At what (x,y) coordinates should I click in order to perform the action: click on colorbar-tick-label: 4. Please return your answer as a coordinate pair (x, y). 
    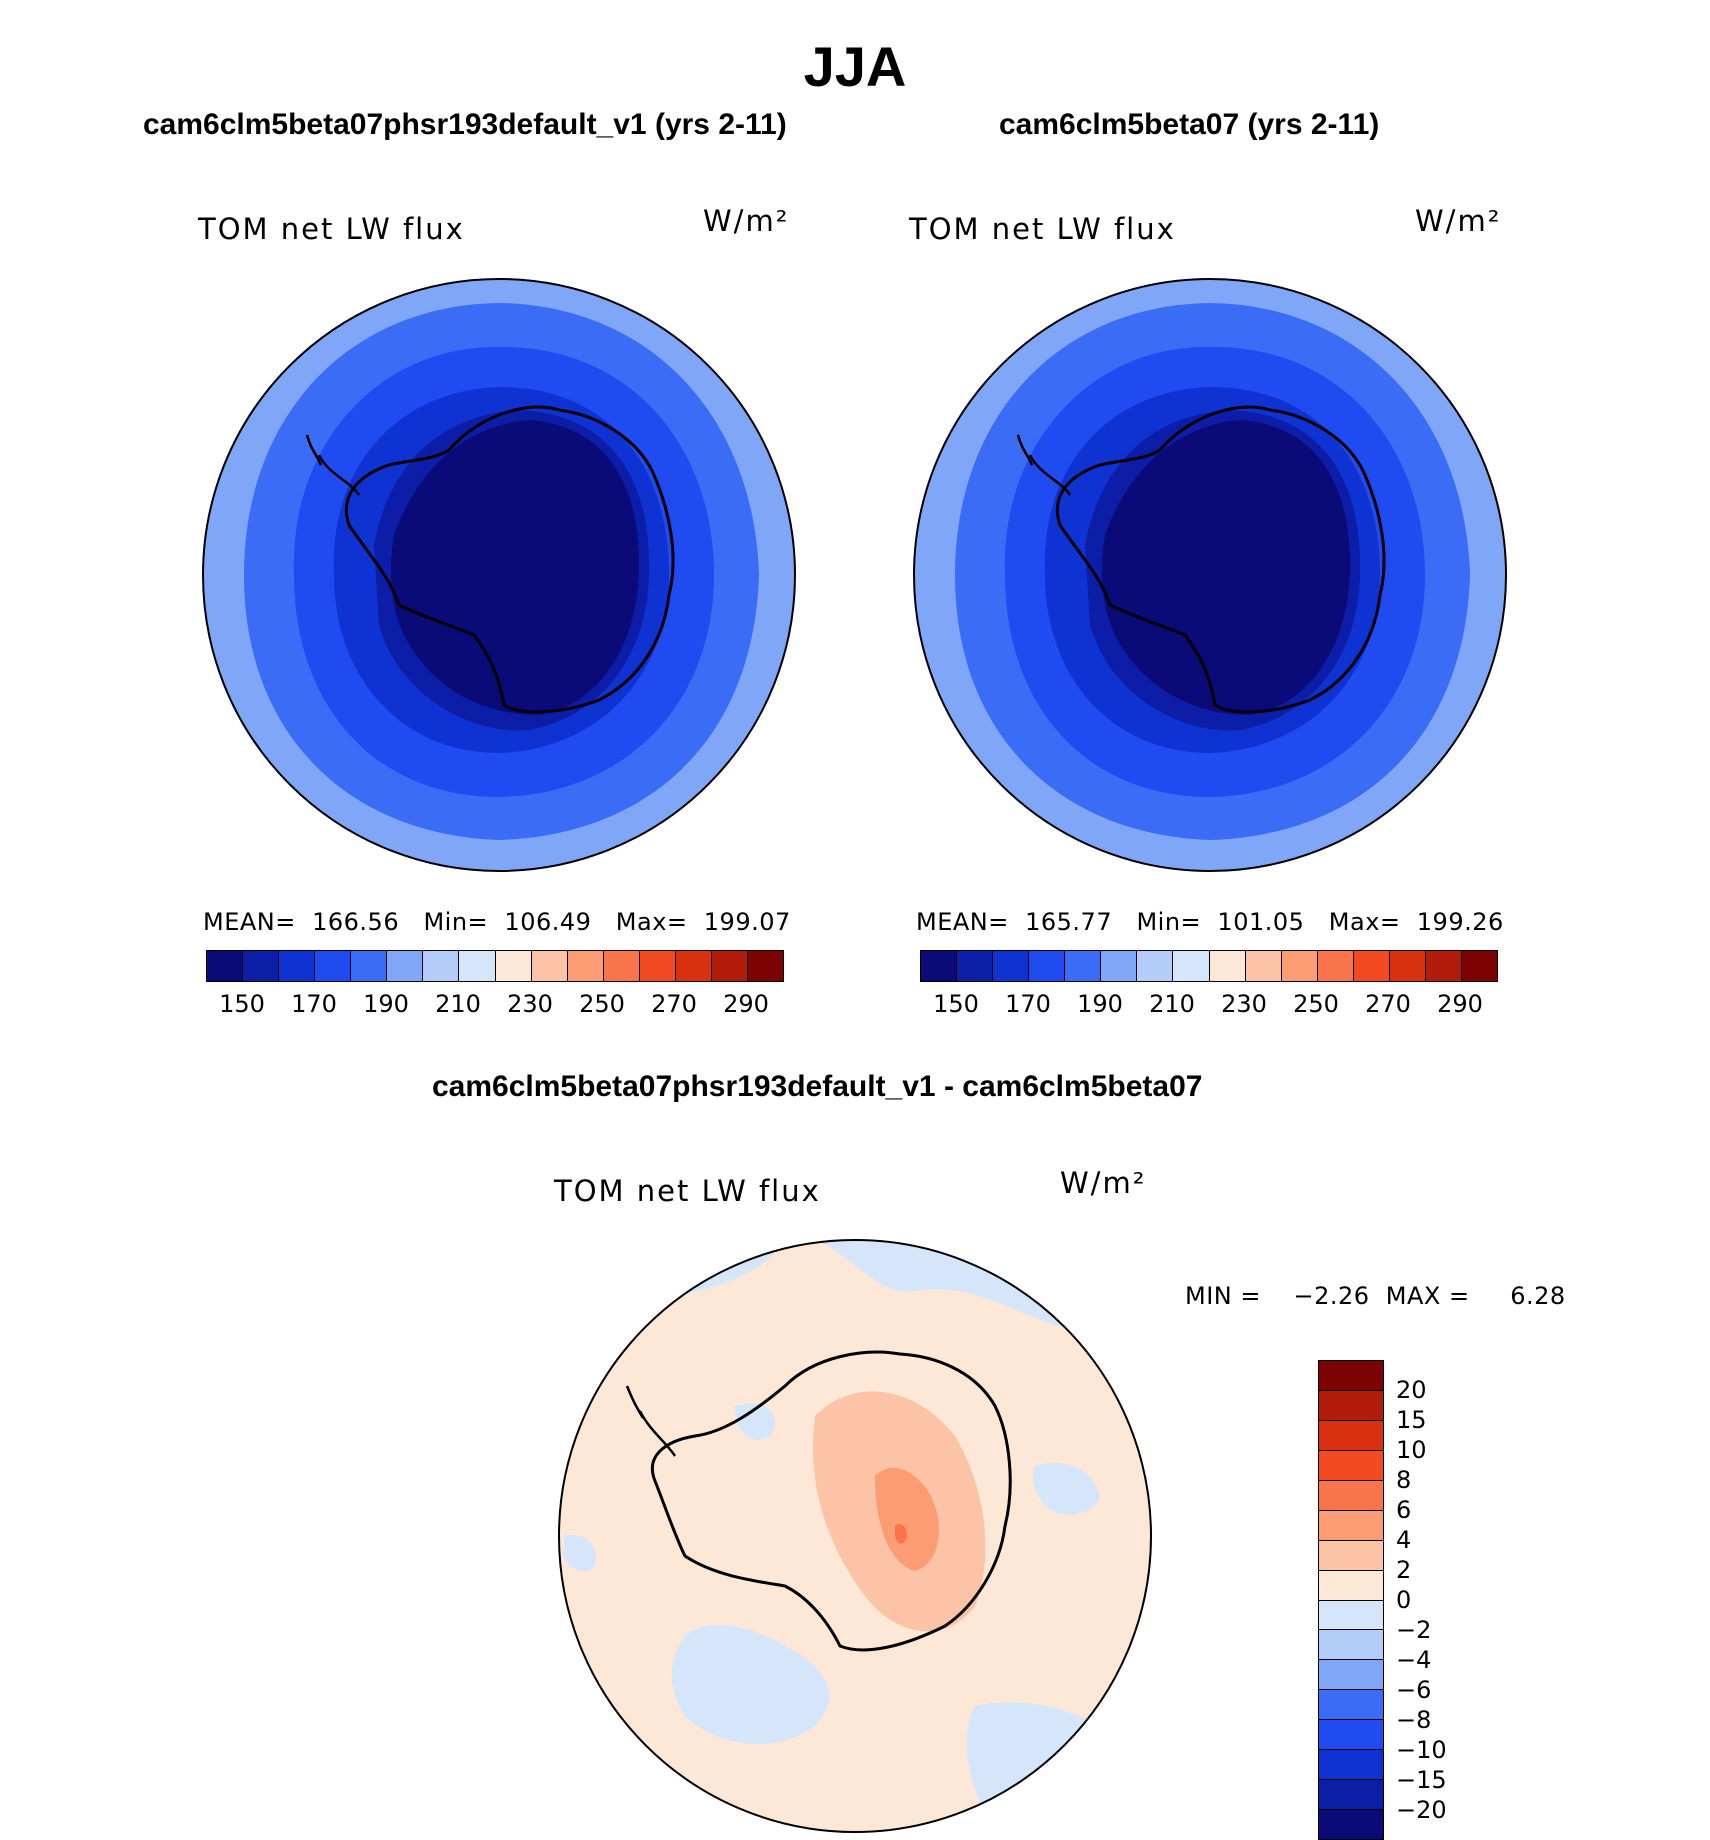
    Looking at the image, I should click on (1404, 1540).